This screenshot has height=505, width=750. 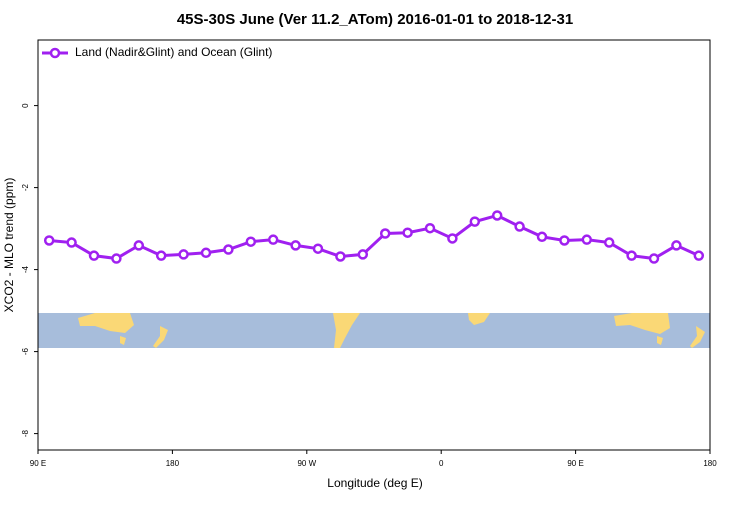 I want to click on y-tick-label: -6, so click(x=25, y=351).